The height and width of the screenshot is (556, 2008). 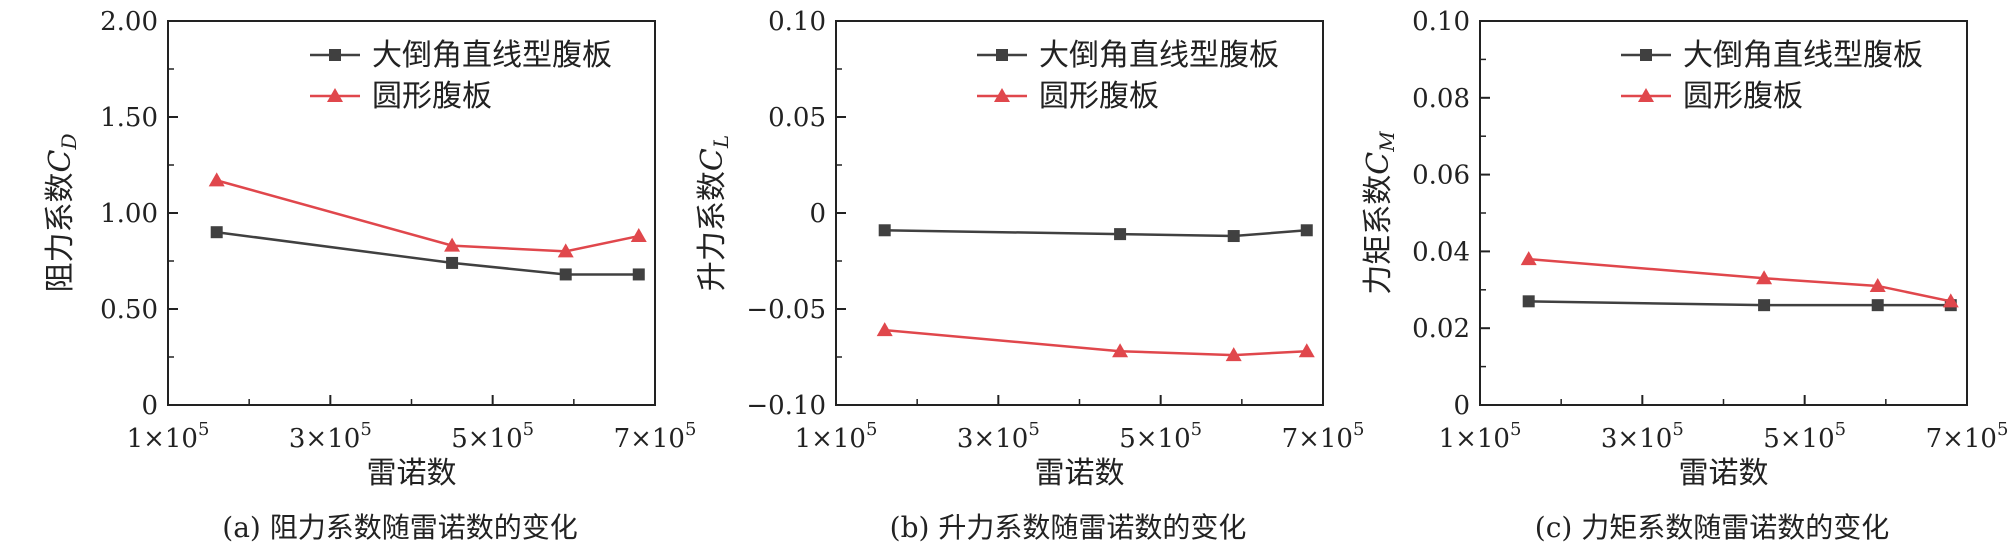 What do you see at coordinates (129, 214) in the screenshot?
I see `y-tick-label: 1.00` at bounding box center [129, 214].